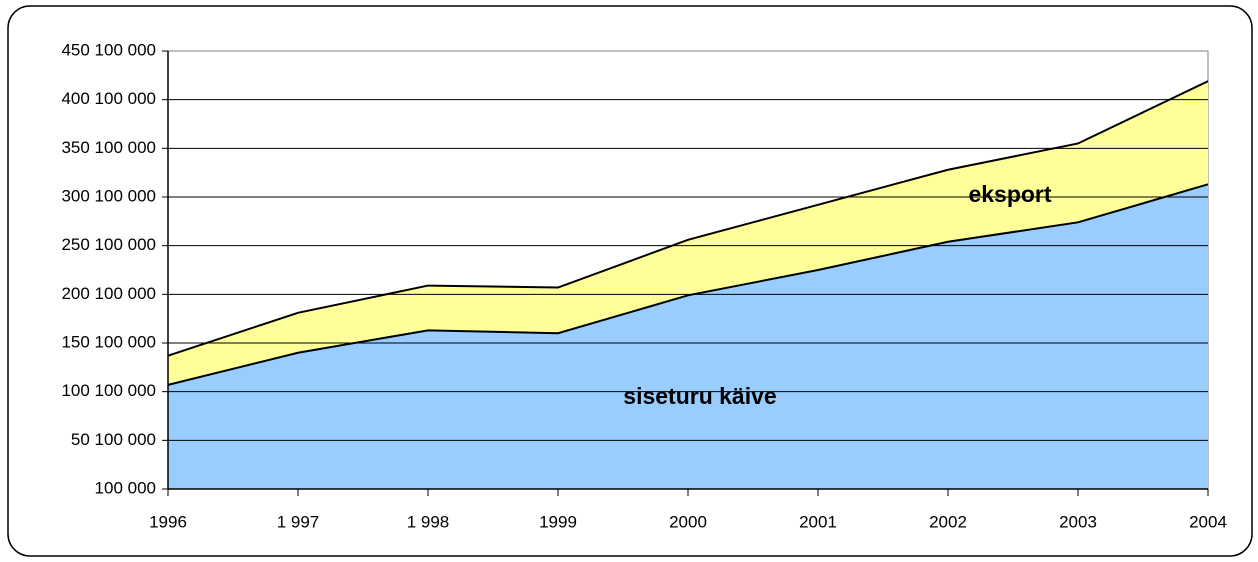  Describe the element at coordinates (558, 521) in the screenshot. I see `x-tick-label: 1999` at that location.